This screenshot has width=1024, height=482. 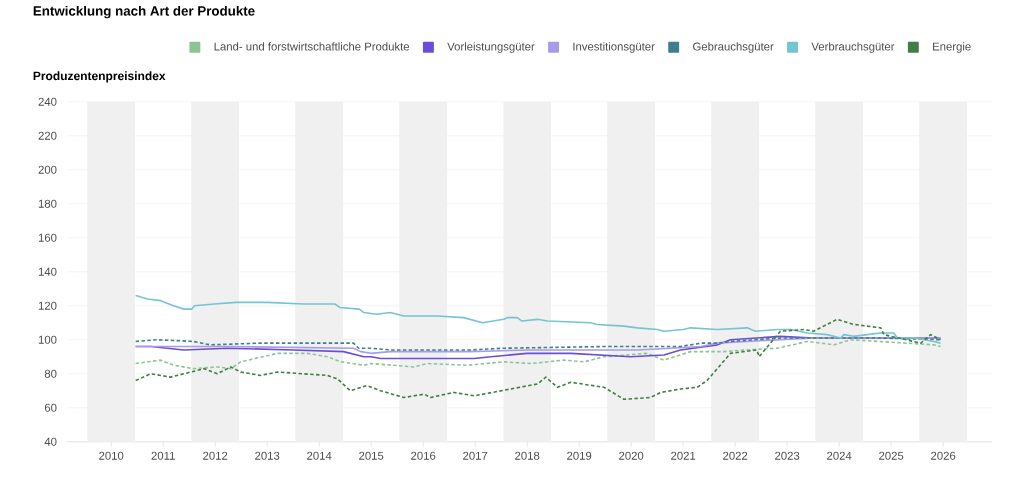 I want to click on x-tick-label: 2017, so click(x=475, y=455).